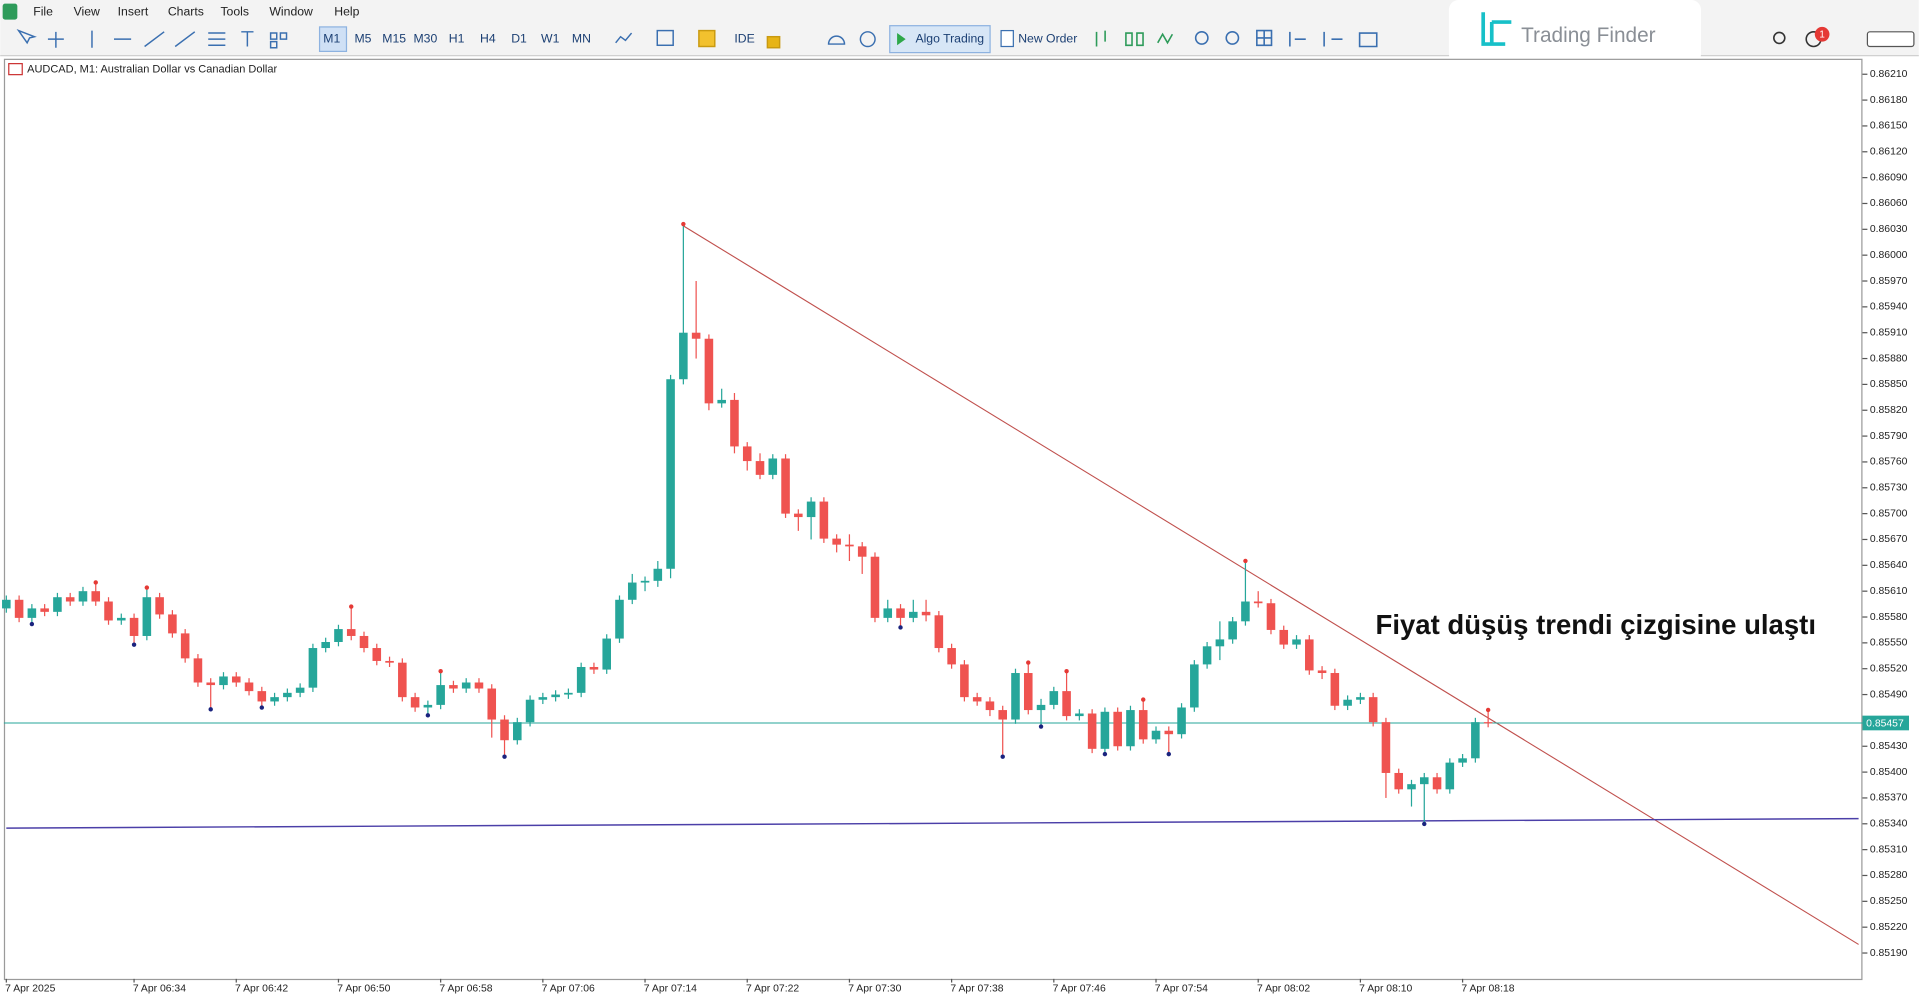 This screenshot has height=996, width=1919. I want to click on timeframe-button: H1, so click(457, 38).